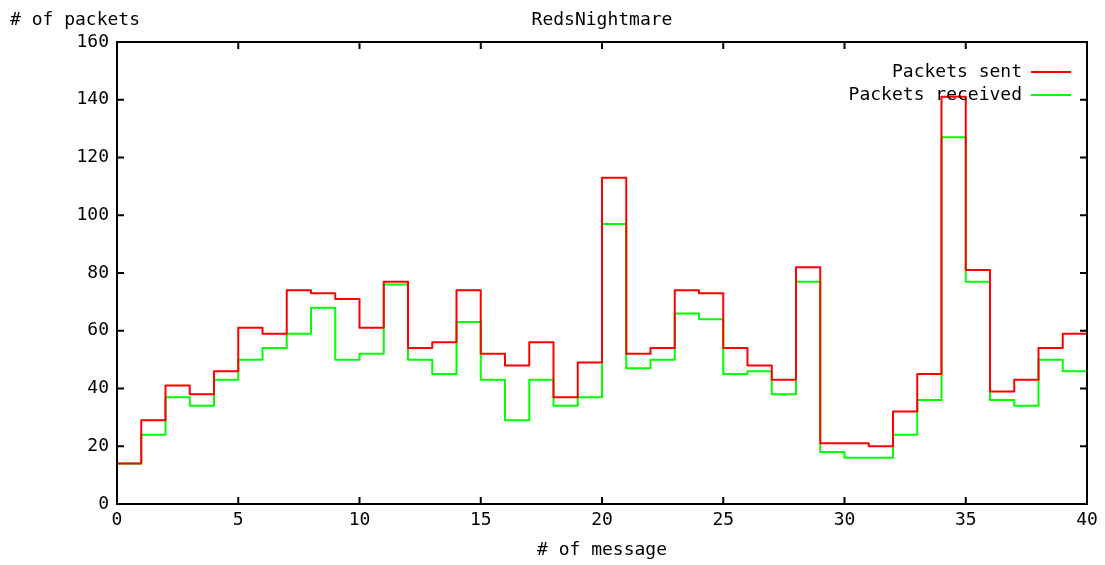 This screenshot has width=1105, height=565. What do you see at coordinates (480, 519) in the screenshot?
I see `x-tick-label: 15` at bounding box center [480, 519].